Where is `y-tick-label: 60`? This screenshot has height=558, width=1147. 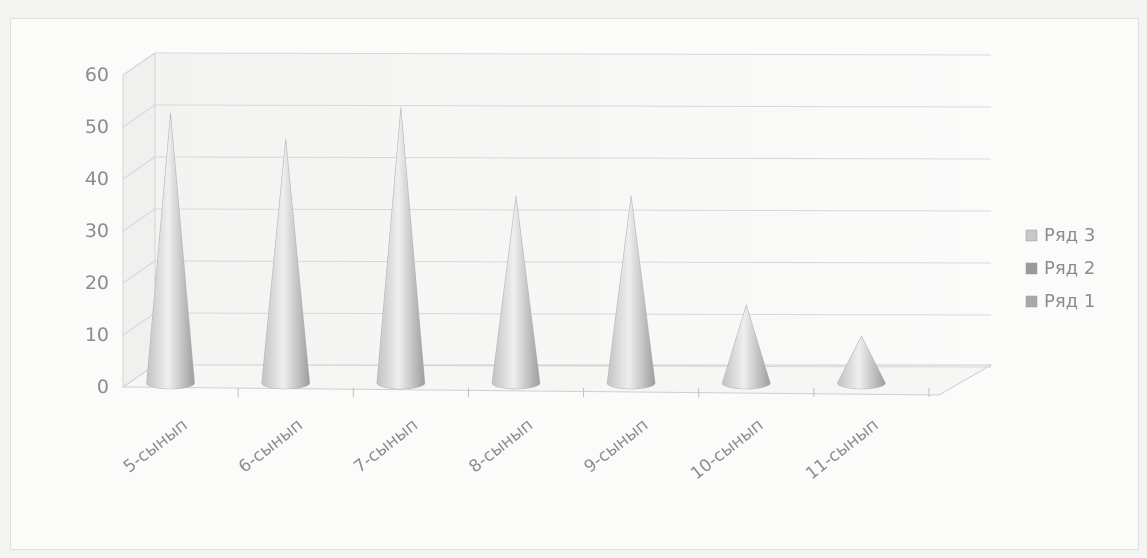 y-tick-label: 60 is located at coordinates (97, 75).